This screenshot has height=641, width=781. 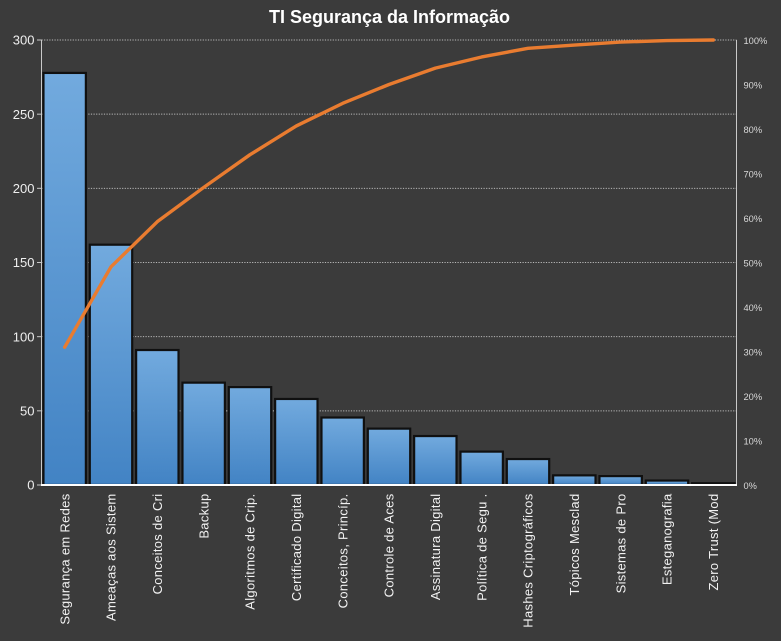 What do you see at coordinates (24, 188) in the screenshot?
I see `svg-text: 200` at bounding box center [24, 188].